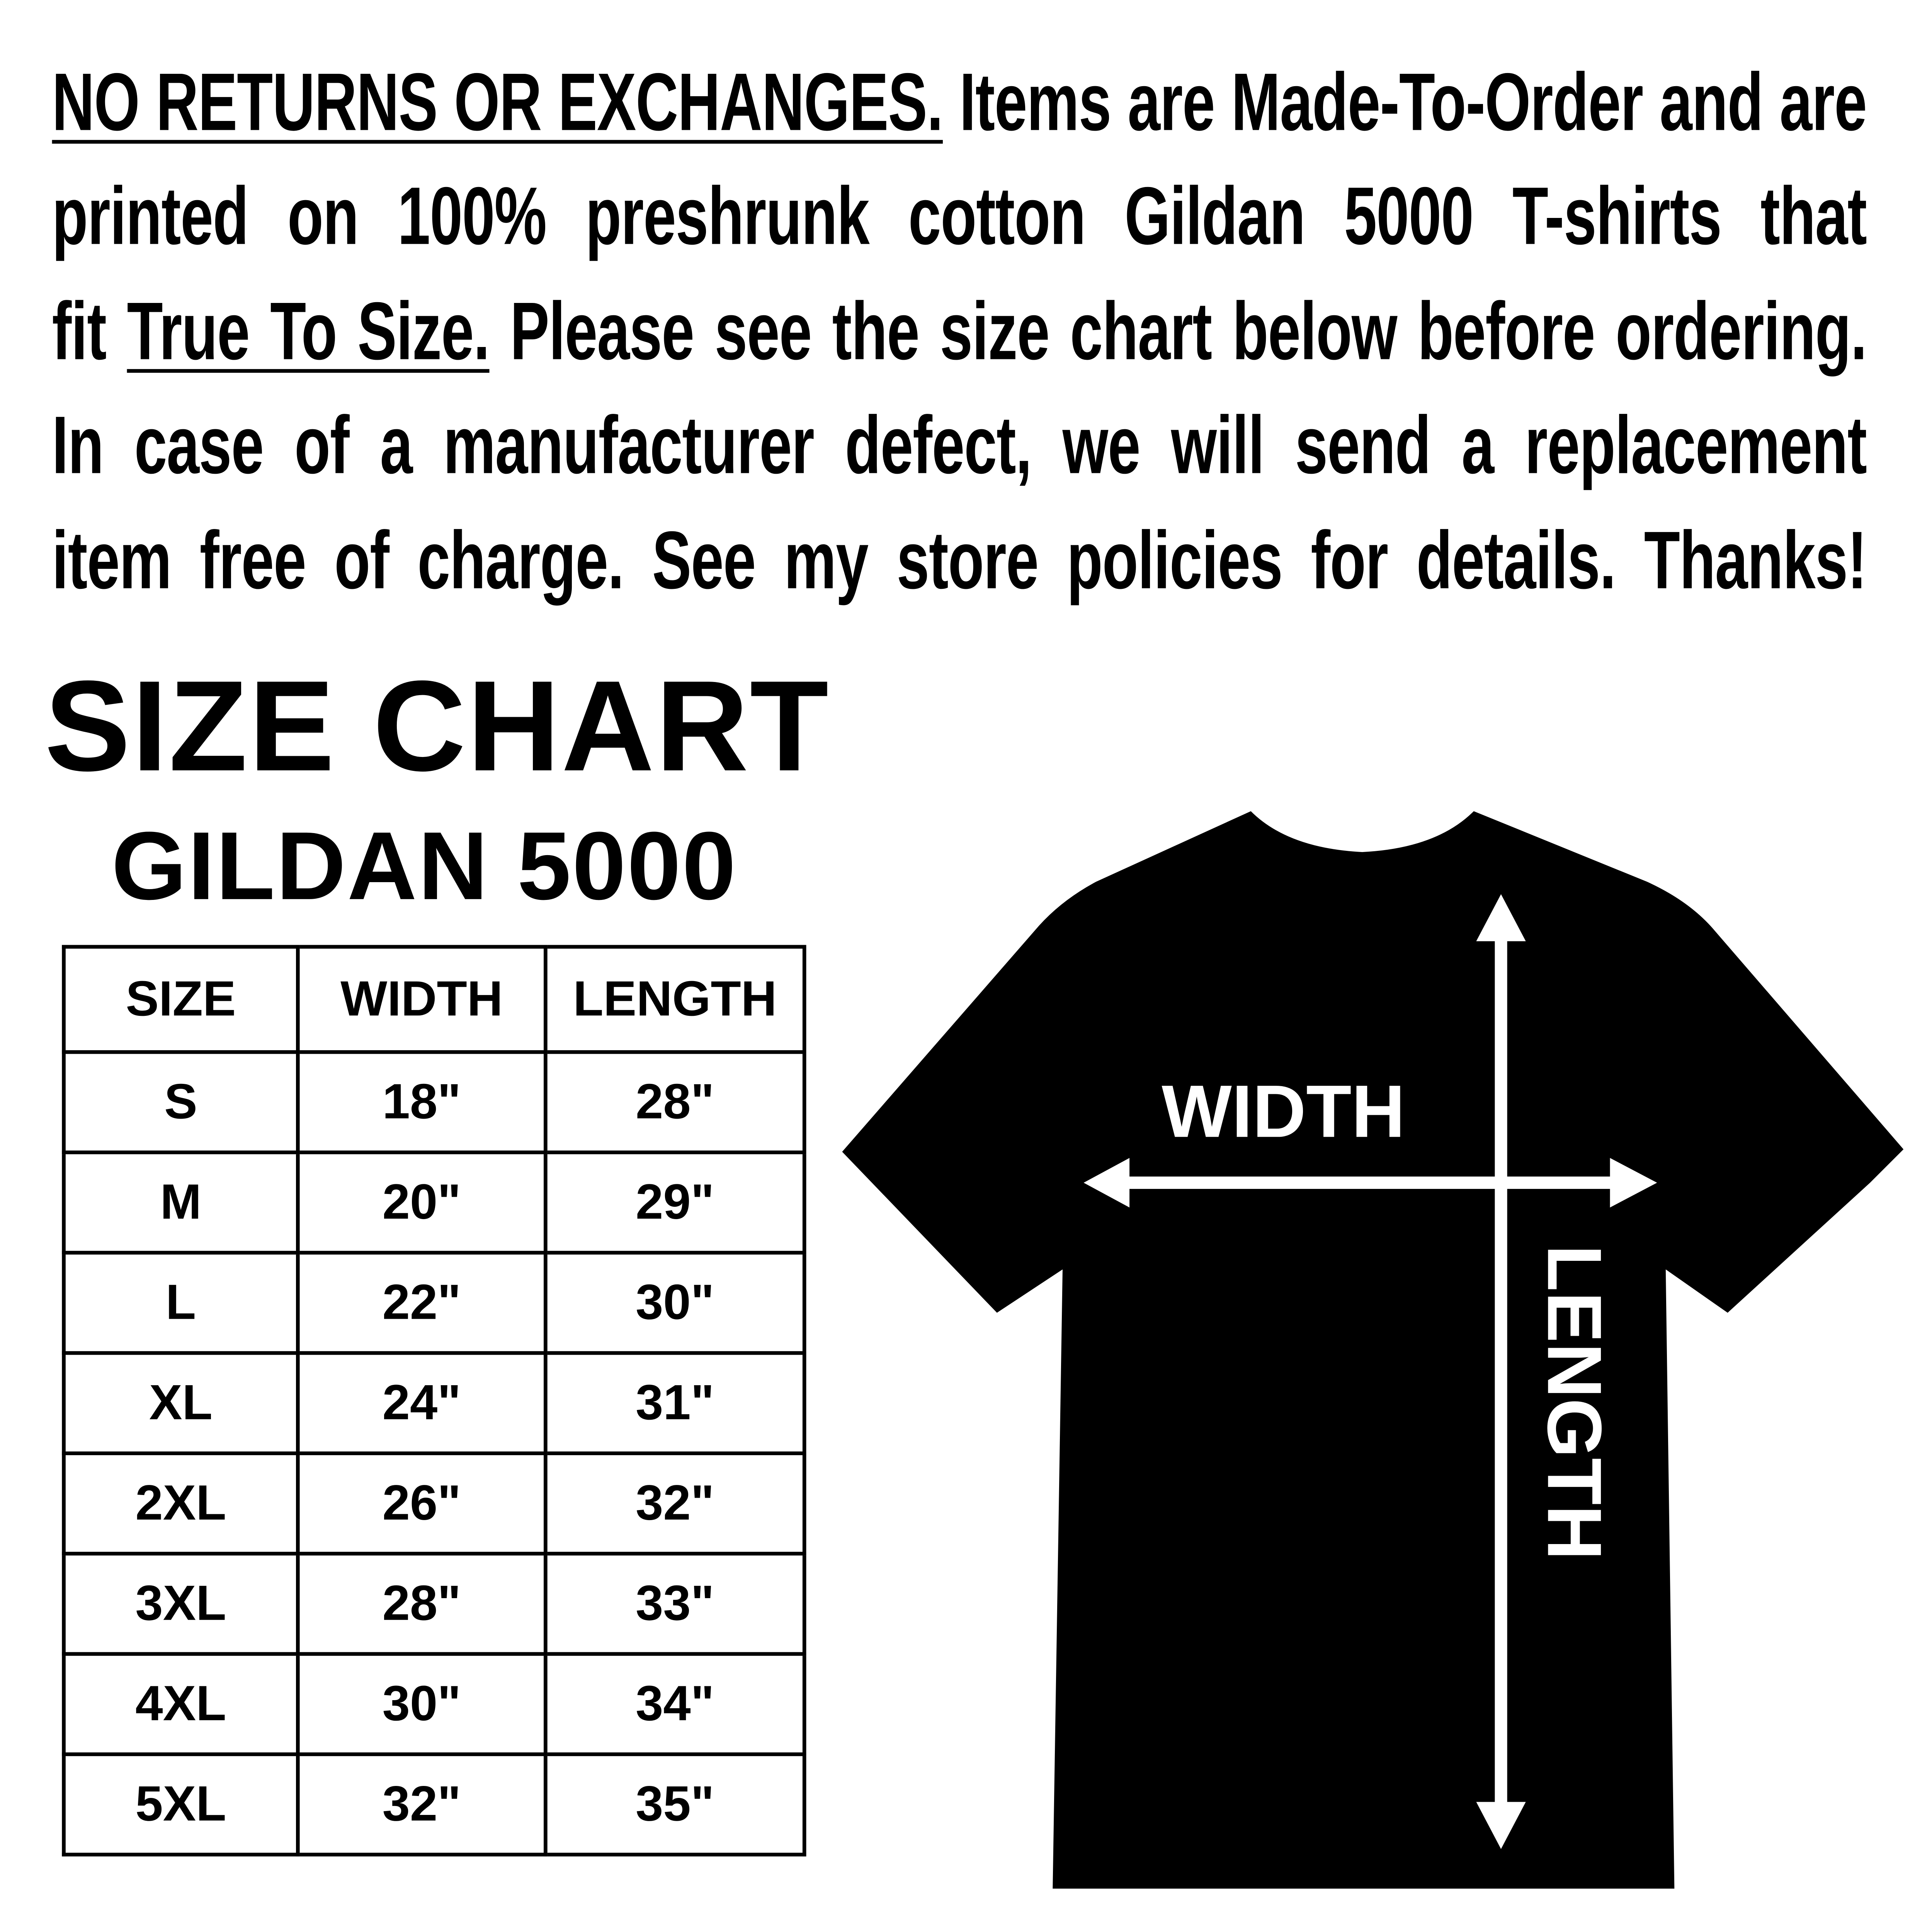 This screenshot has width=1932, height=1932. What do you see at coordinates (1370, 1183) in the screenshot?
I see `width-arrow` at bounding box center [1370, 1183].